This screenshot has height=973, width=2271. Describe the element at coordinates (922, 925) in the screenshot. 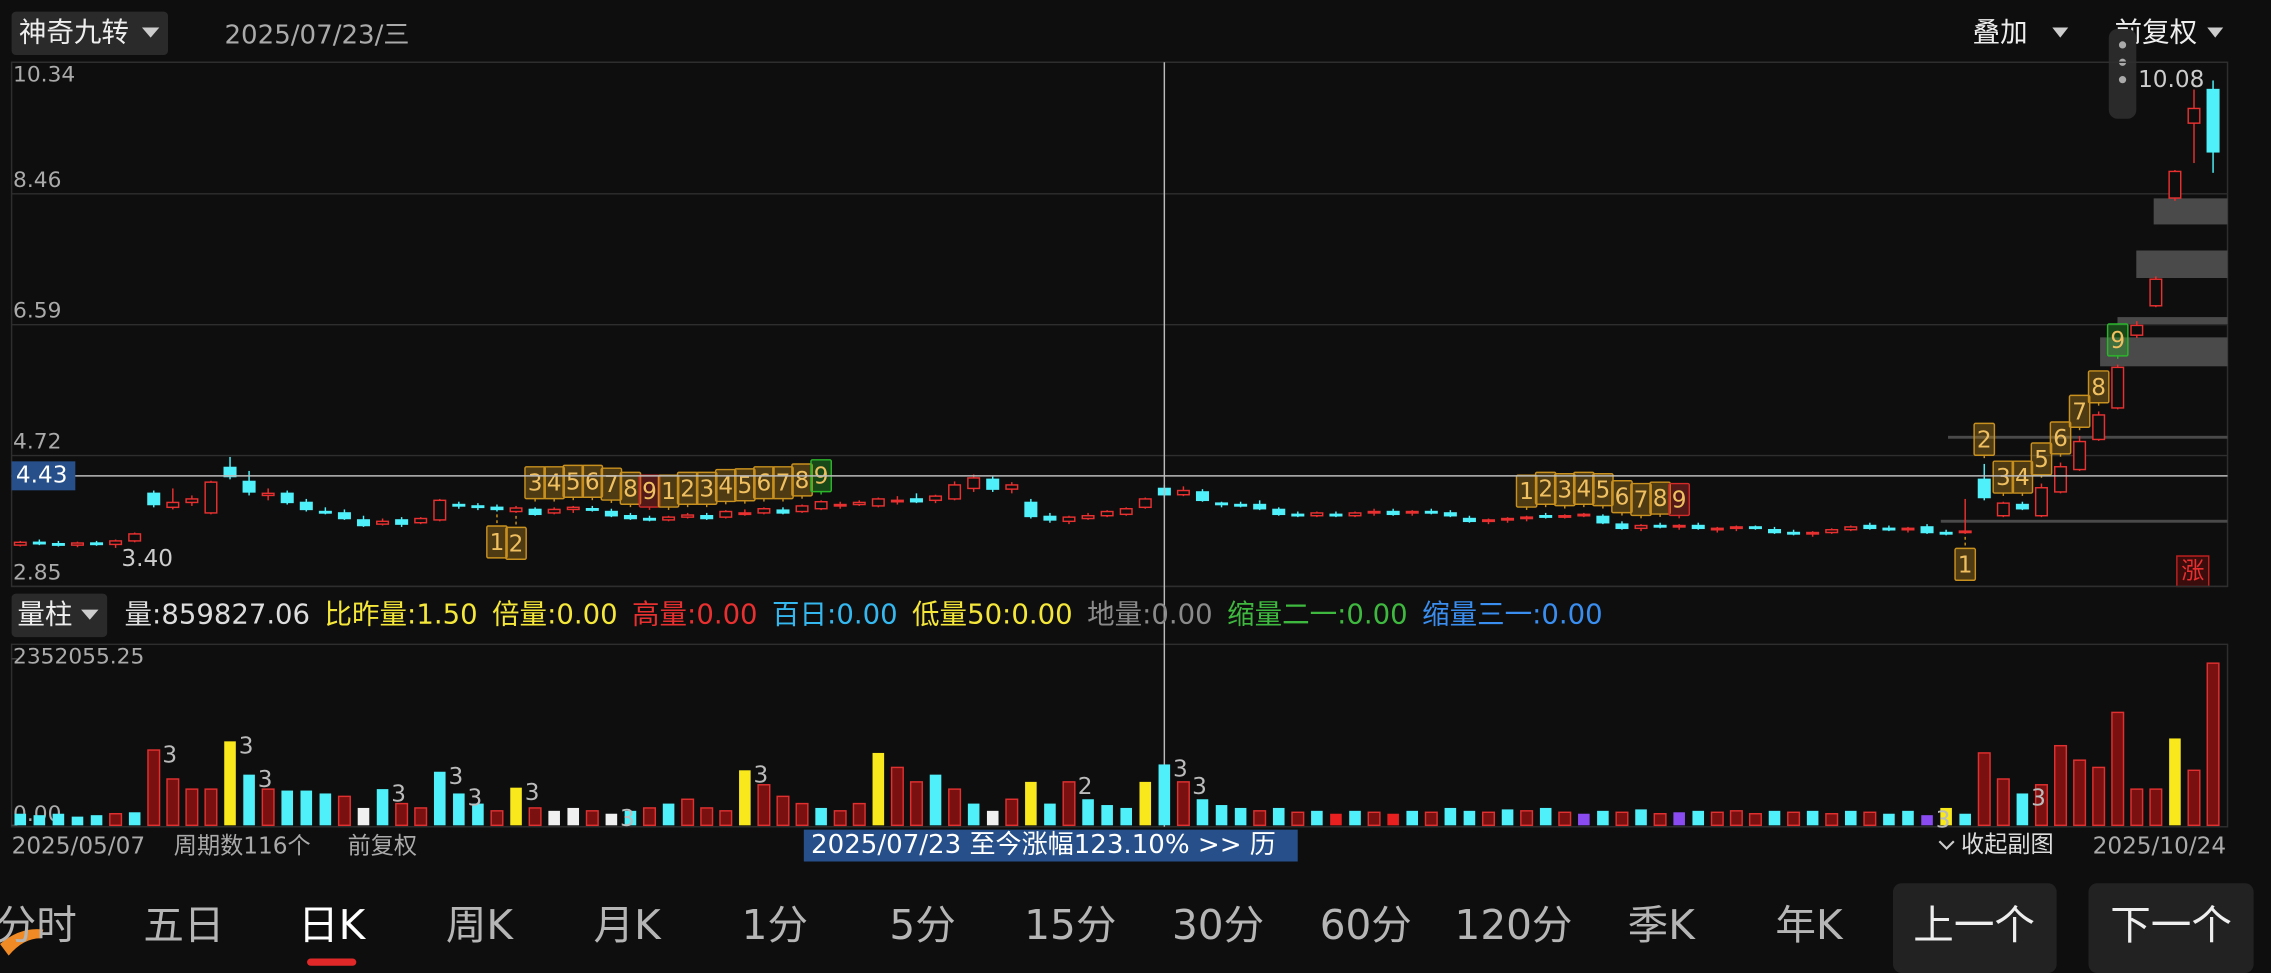

I see `timeframe-tab: 5分` at that location.